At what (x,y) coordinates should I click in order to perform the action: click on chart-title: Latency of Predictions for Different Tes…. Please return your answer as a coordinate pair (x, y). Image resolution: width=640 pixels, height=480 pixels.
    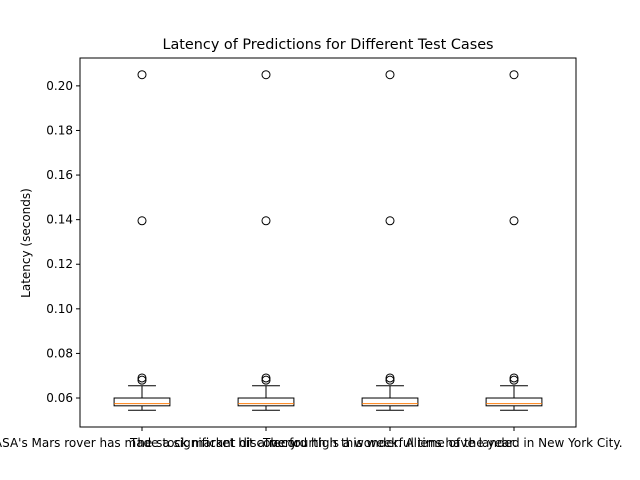
    Looking at the image, I should click on (327, 45).